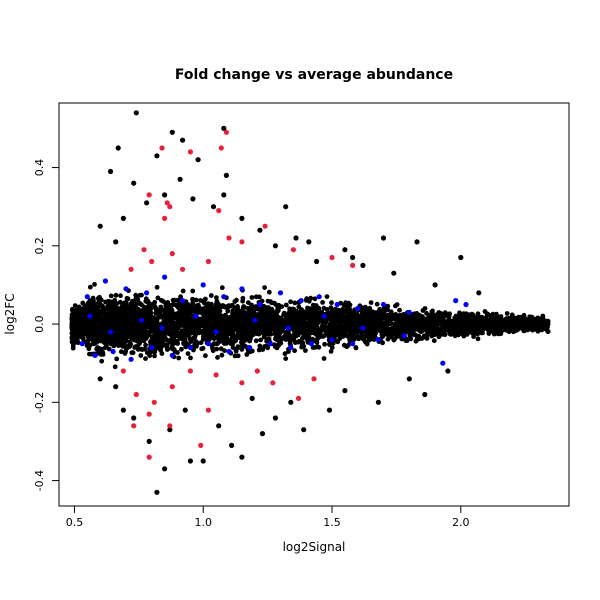 The image size is (600, 600). What do you see at coordinates (39, 246) in the screenshot?
I see `y-tick-label: 0.2` at bounding box center [39, 246].